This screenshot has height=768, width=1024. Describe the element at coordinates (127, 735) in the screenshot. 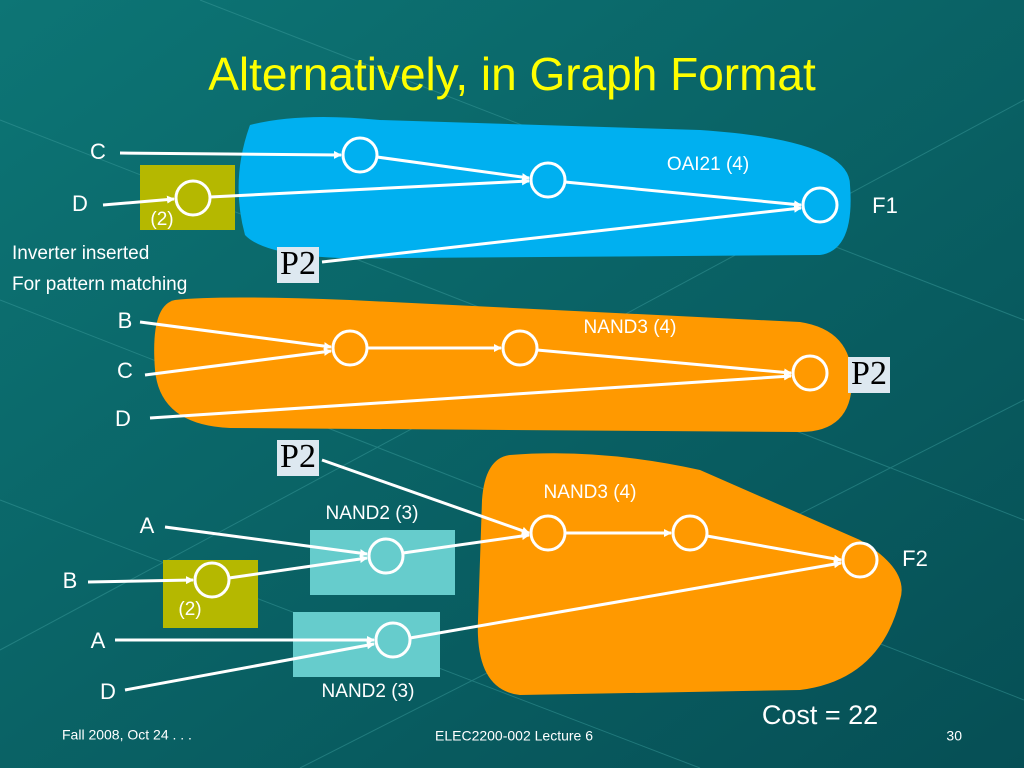

I see `footer-left: Fall 2008, Oct 24 . . .` at that location.